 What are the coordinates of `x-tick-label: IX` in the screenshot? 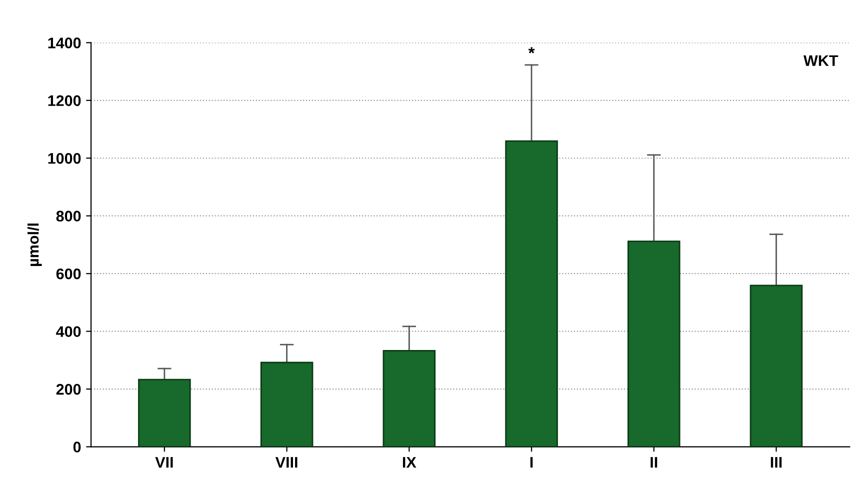 It's located at (409, 462).